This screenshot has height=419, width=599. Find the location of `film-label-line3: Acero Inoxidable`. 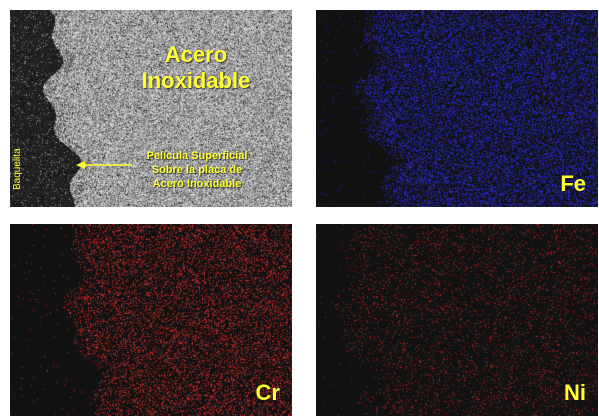

film-label-line3: Acero Inoxidable is located at coordinates (197, 184).